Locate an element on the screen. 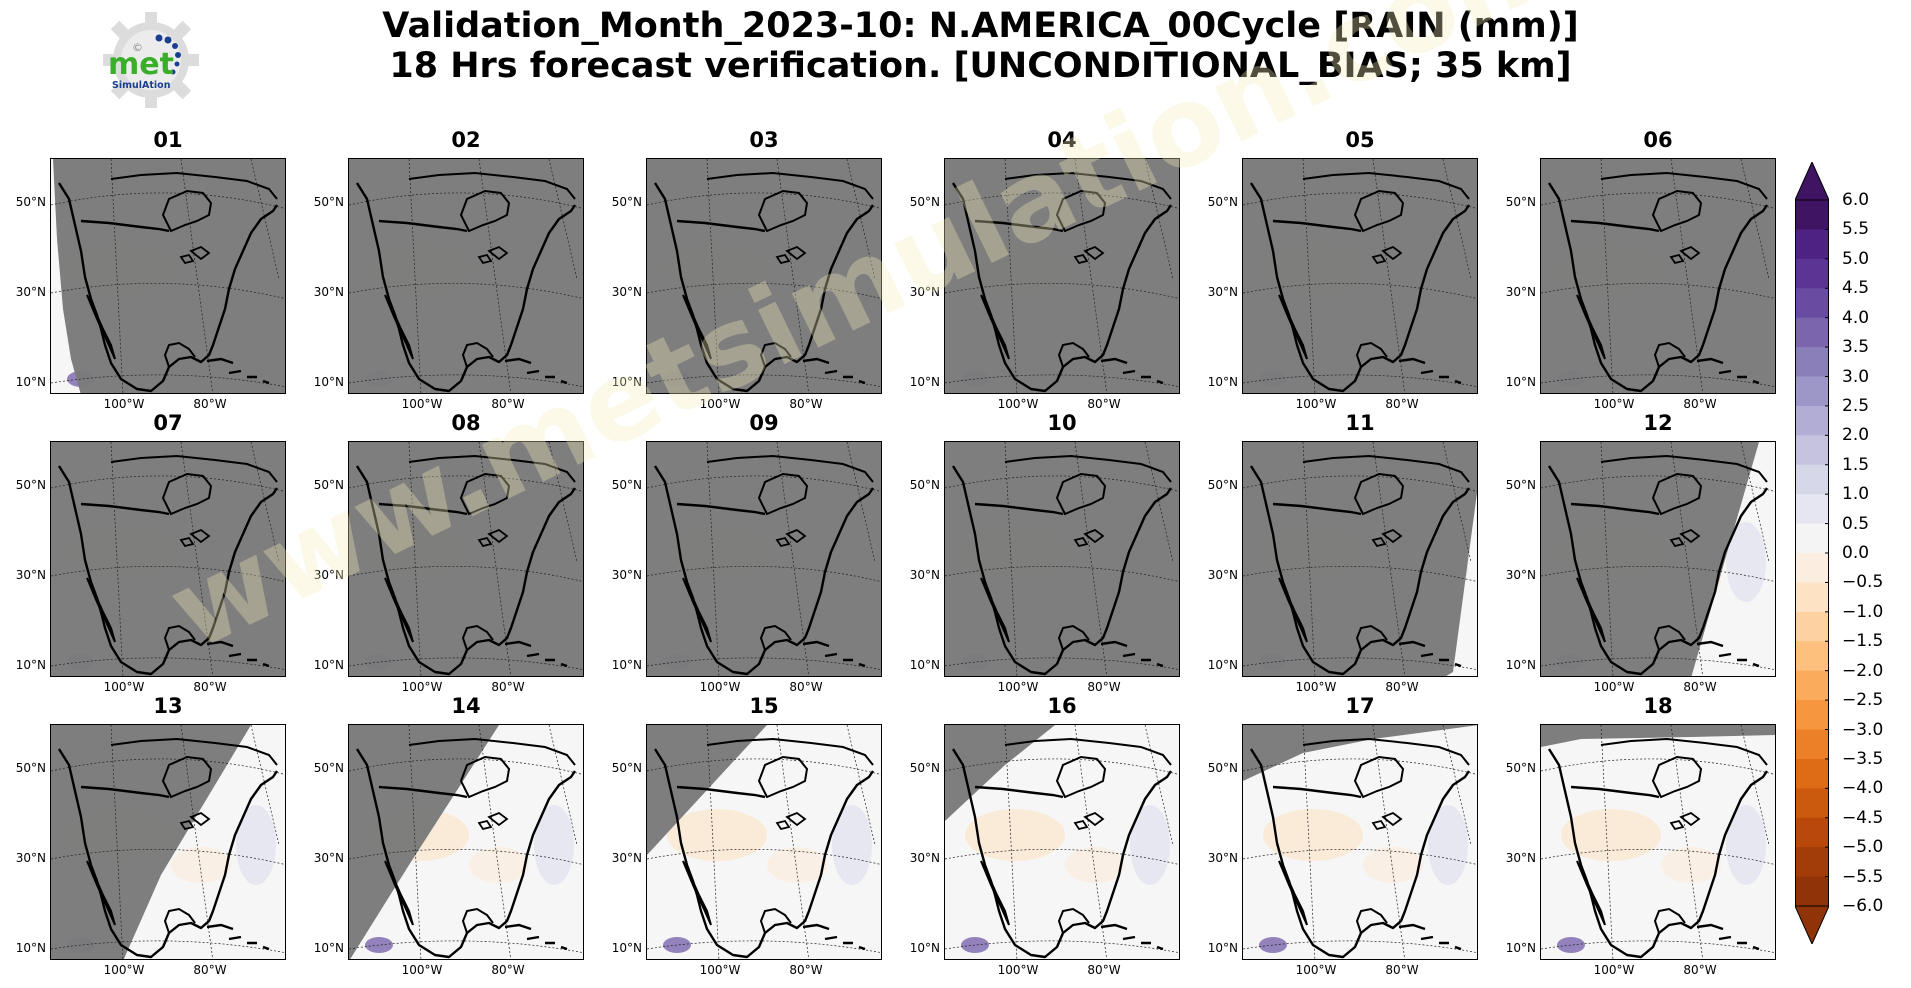  lat-label-01-0: 50°N is located at coordinates (30, 202).